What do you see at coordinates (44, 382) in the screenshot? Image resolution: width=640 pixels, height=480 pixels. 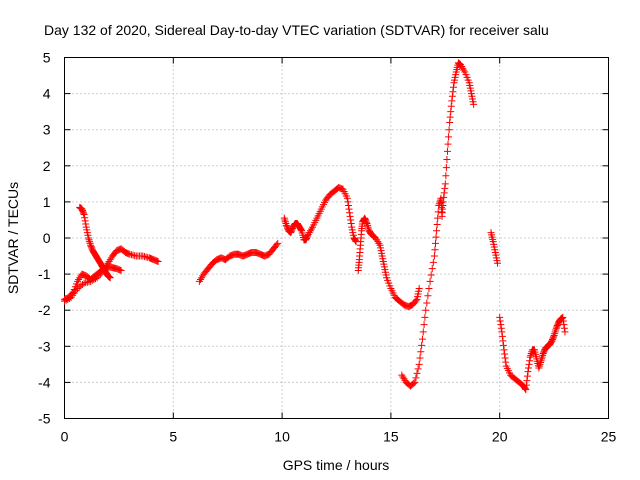 I see `y-tick-label: -4` at bounding box center [44, 382].